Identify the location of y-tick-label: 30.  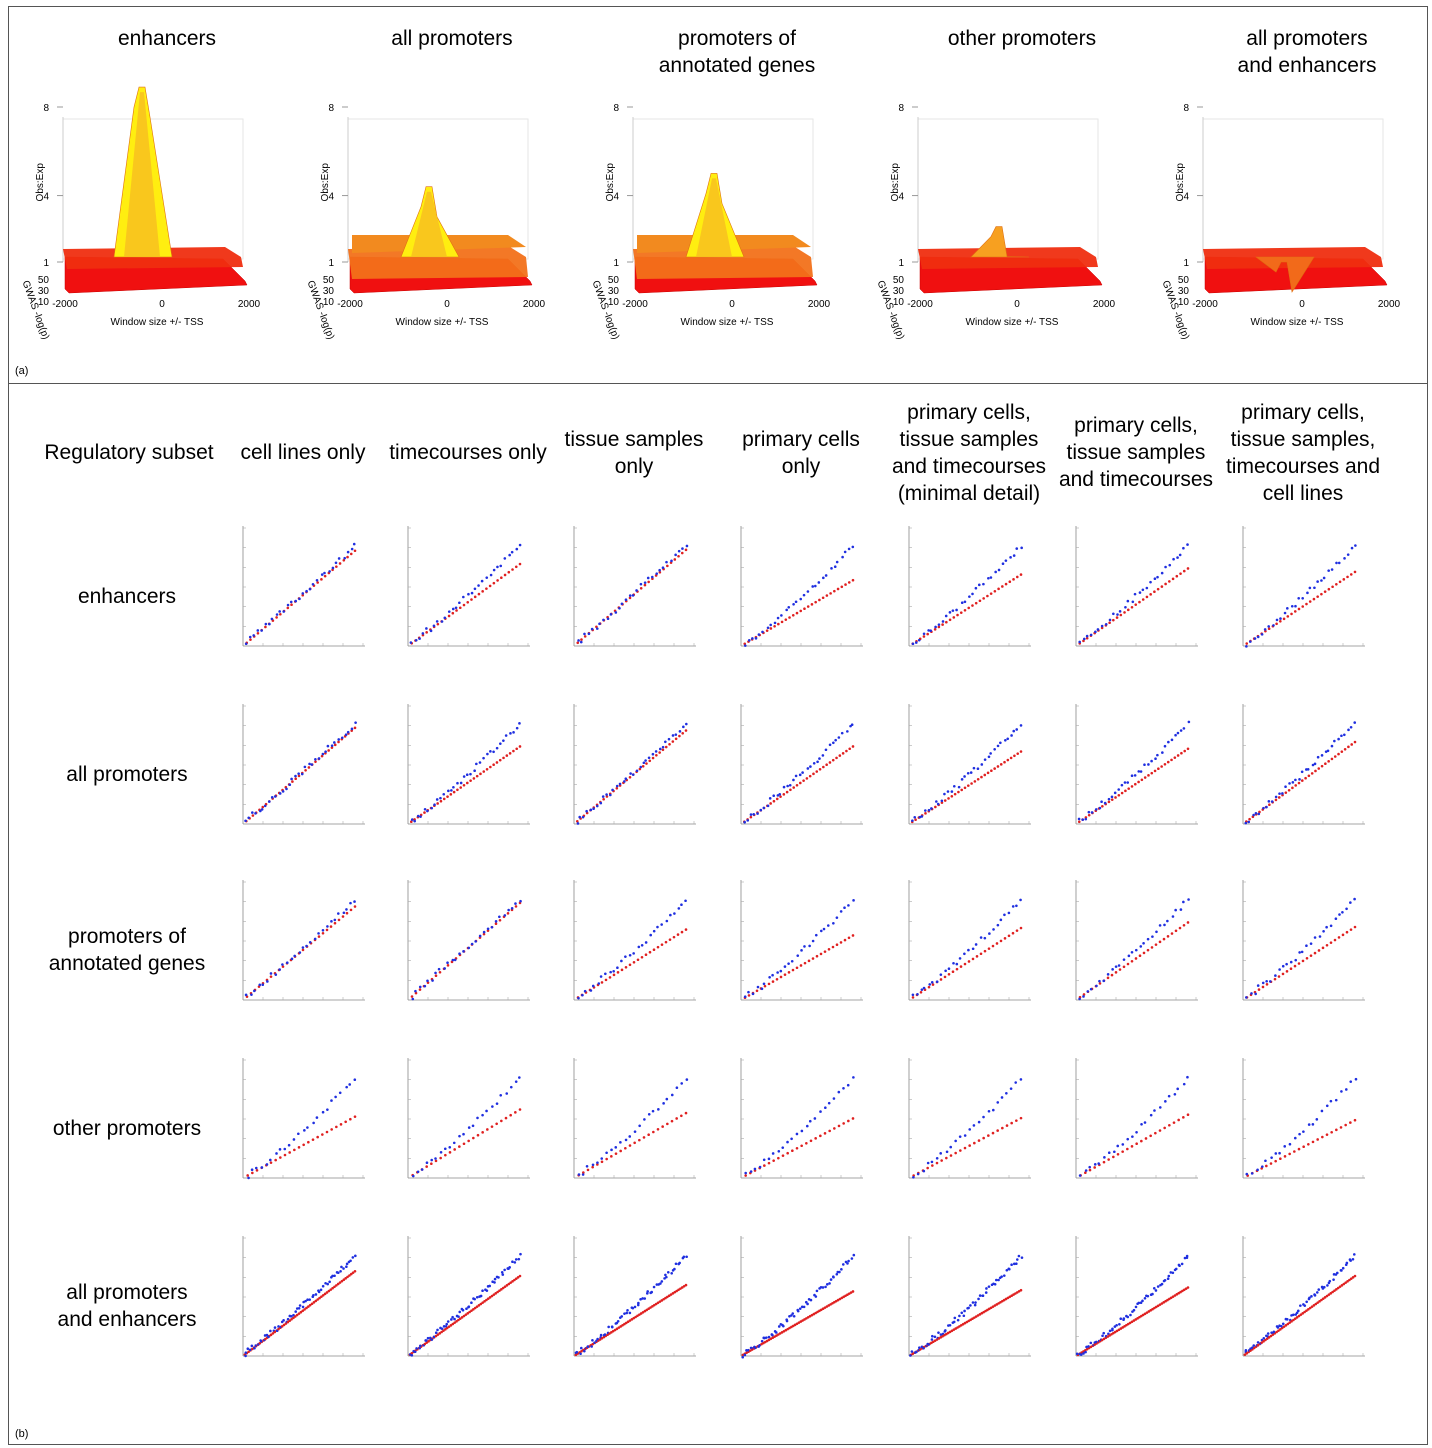
(329, 291).